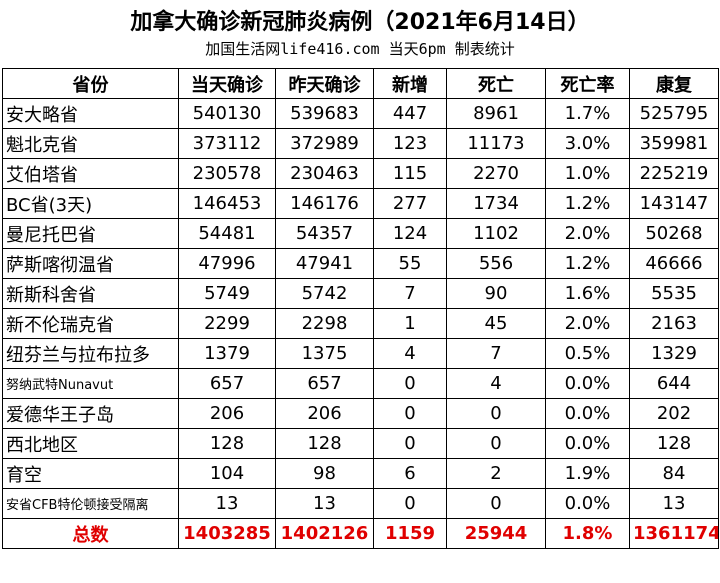 The width and height of the screenshot is (720, 583). I want to click on cell: 47996, so click(227, 263).